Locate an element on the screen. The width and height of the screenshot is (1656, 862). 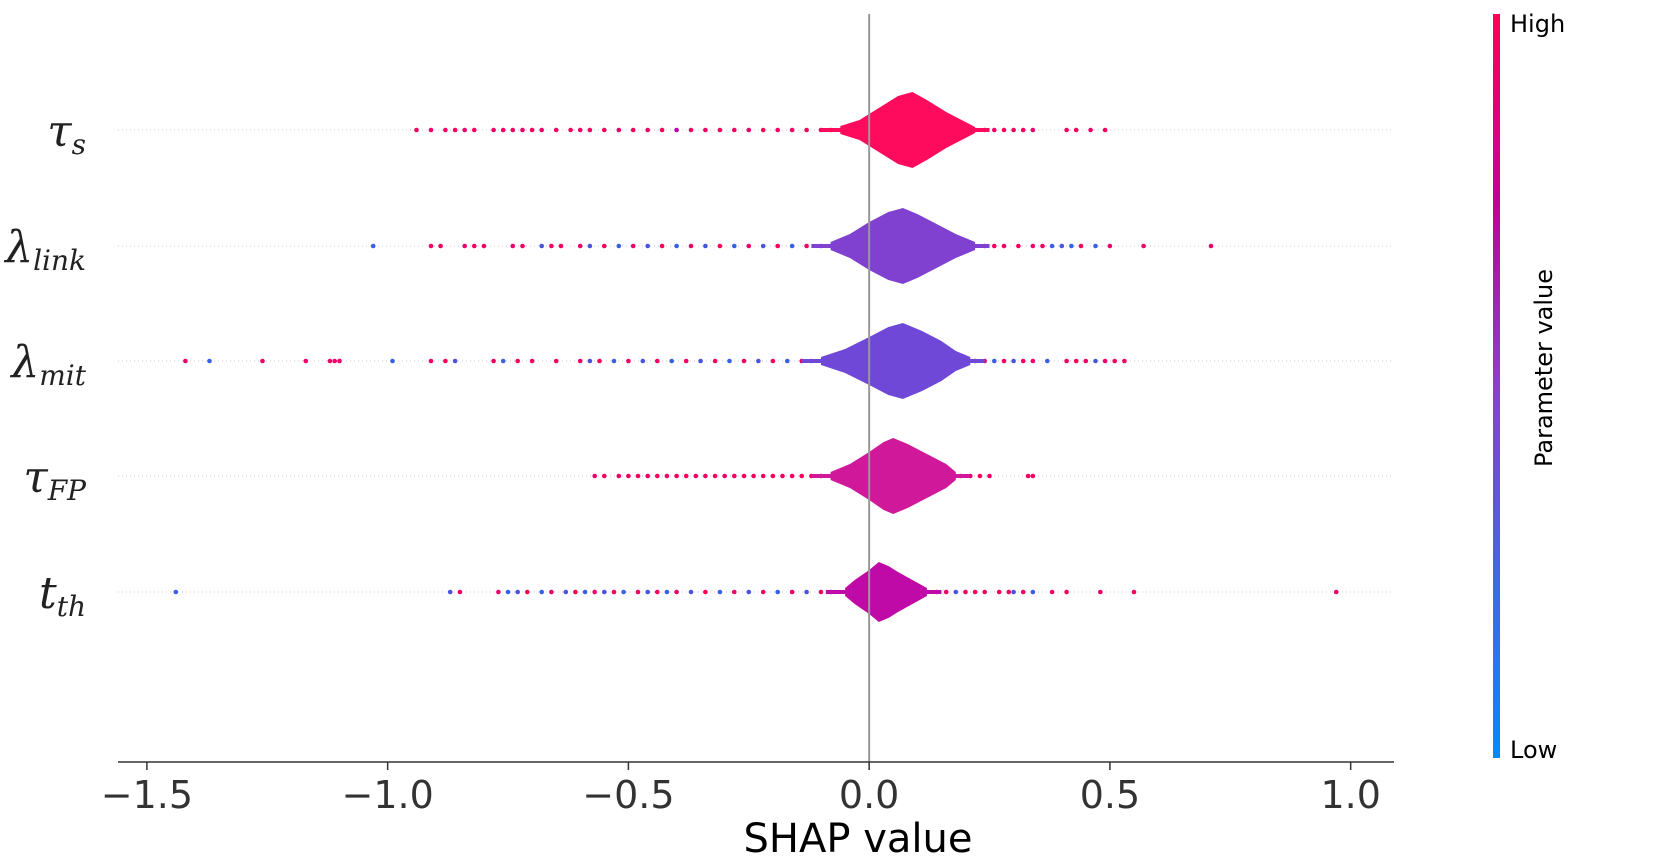
feature-subscript: mit is located at coordinates (63, 375).